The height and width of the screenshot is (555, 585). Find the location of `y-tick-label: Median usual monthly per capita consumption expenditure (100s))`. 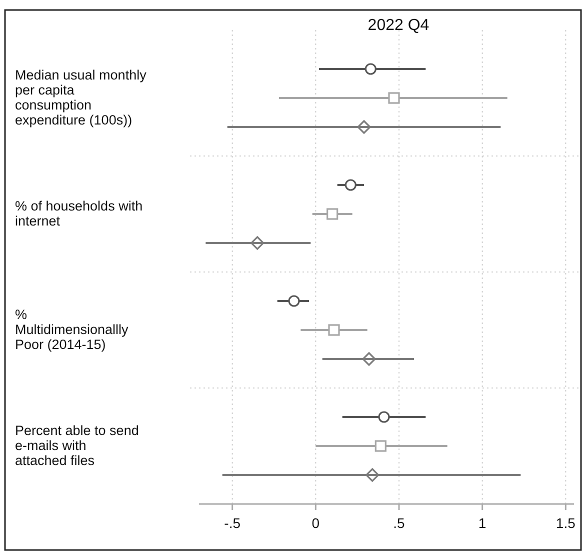

y-tick-label: Median usual monthly per capita consumption expenditure (100s)) is located at coordinates (81, 98).